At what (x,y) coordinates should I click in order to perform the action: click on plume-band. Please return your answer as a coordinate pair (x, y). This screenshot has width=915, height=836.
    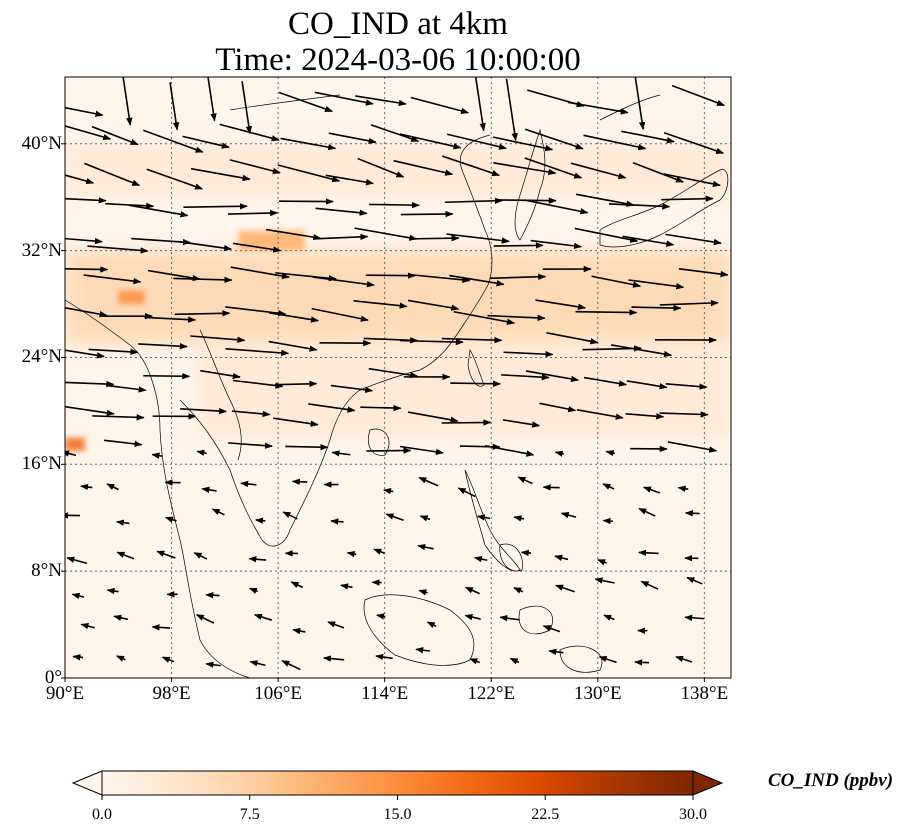
    Looking at the image, I should click on (75, 444).